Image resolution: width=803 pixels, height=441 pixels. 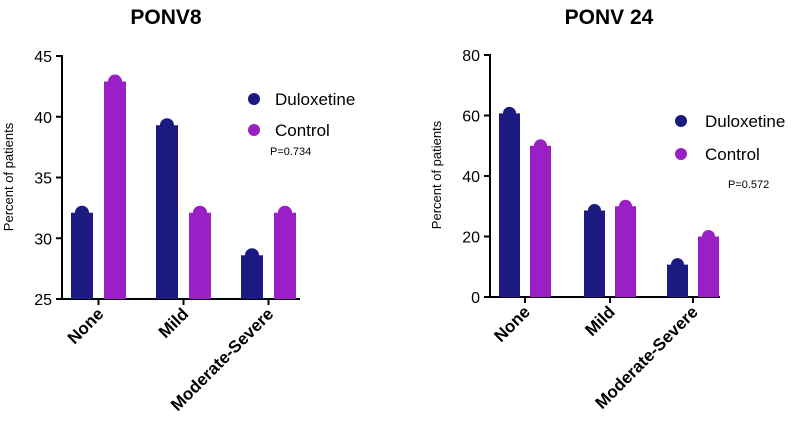 I want to click on y-tick-label: 0, so click(x=475, y=298).